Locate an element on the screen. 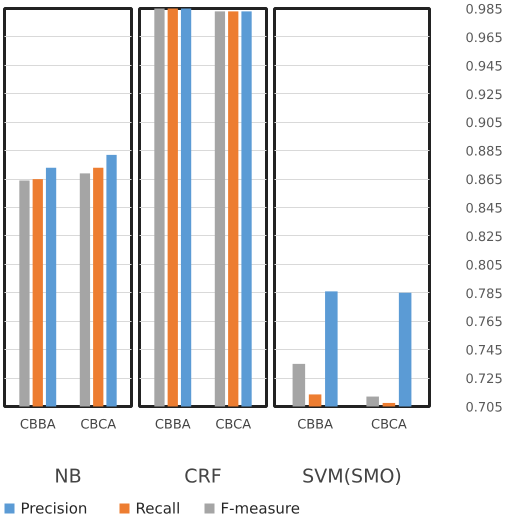  x-axis-title: NB is located at coordinates (68, 477).